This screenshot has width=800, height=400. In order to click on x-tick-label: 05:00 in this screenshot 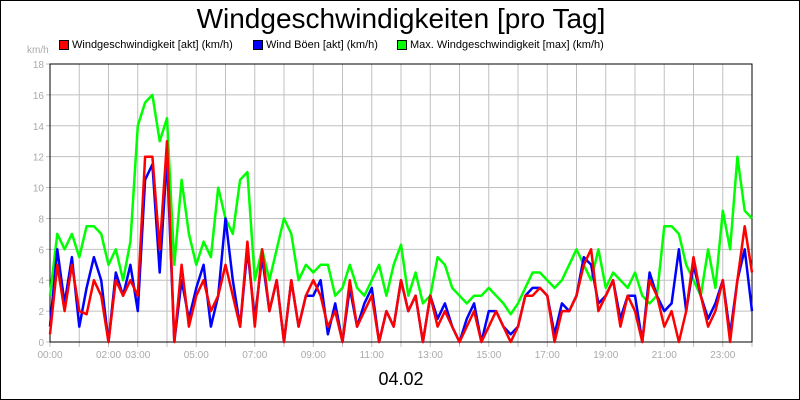, I will do `click(196, 355)`.